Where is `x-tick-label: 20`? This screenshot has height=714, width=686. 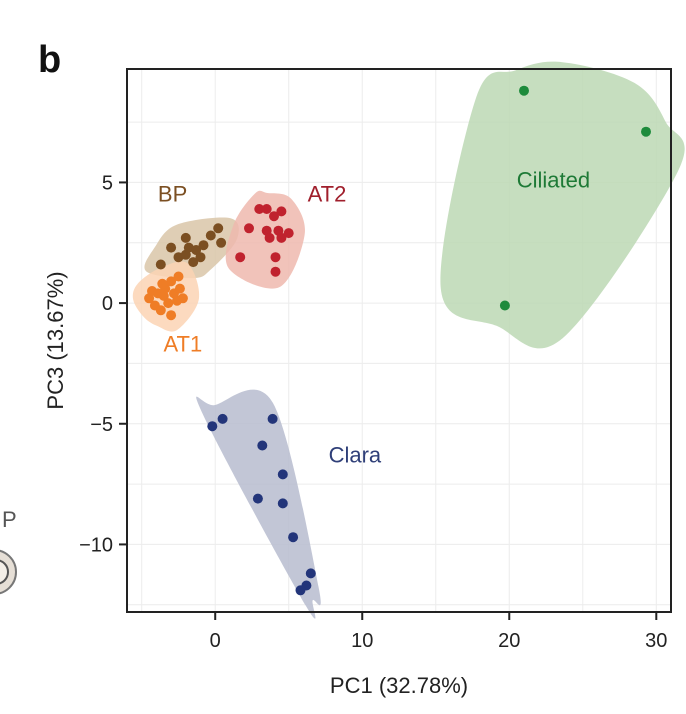
x-tick-label: 20 is located at coordinates (509, 641).